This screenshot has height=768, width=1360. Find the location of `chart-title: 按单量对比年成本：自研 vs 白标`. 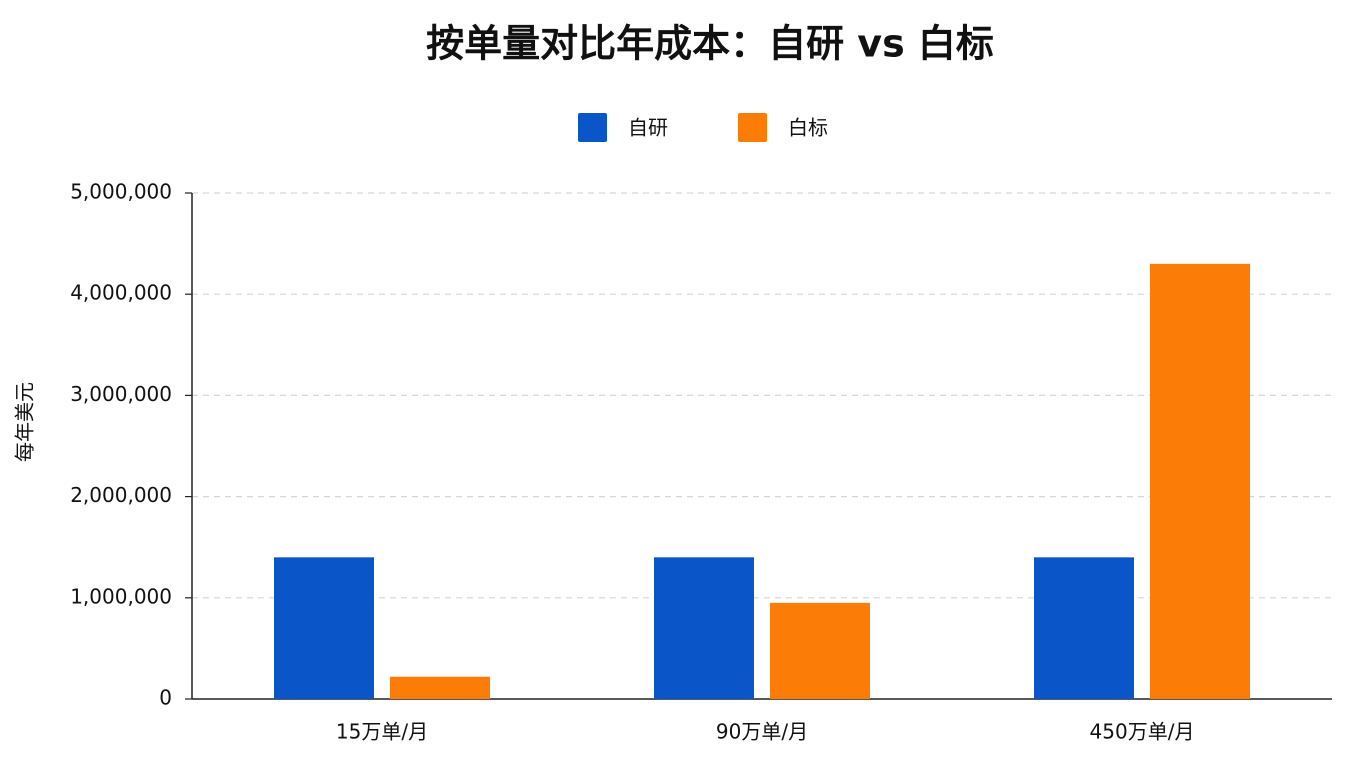

chart-title: 按单量对比年成本：自研 vs 白标 is located at coordinates (710, 44).